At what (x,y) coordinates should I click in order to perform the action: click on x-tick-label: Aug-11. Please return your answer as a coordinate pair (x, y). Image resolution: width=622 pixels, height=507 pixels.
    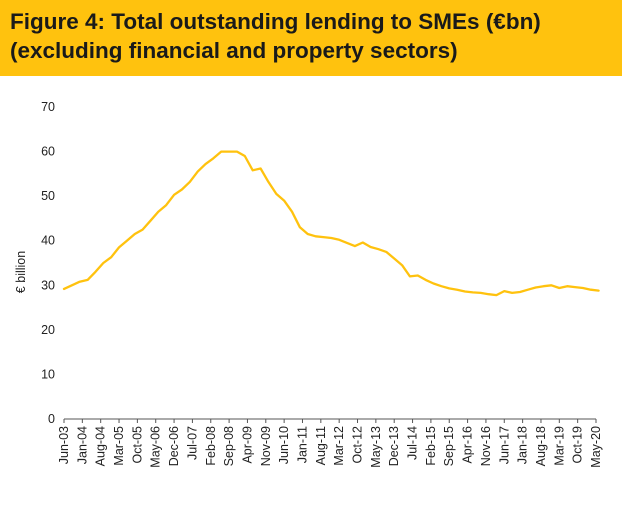
    Looking at the image, I should click on (321, 445).